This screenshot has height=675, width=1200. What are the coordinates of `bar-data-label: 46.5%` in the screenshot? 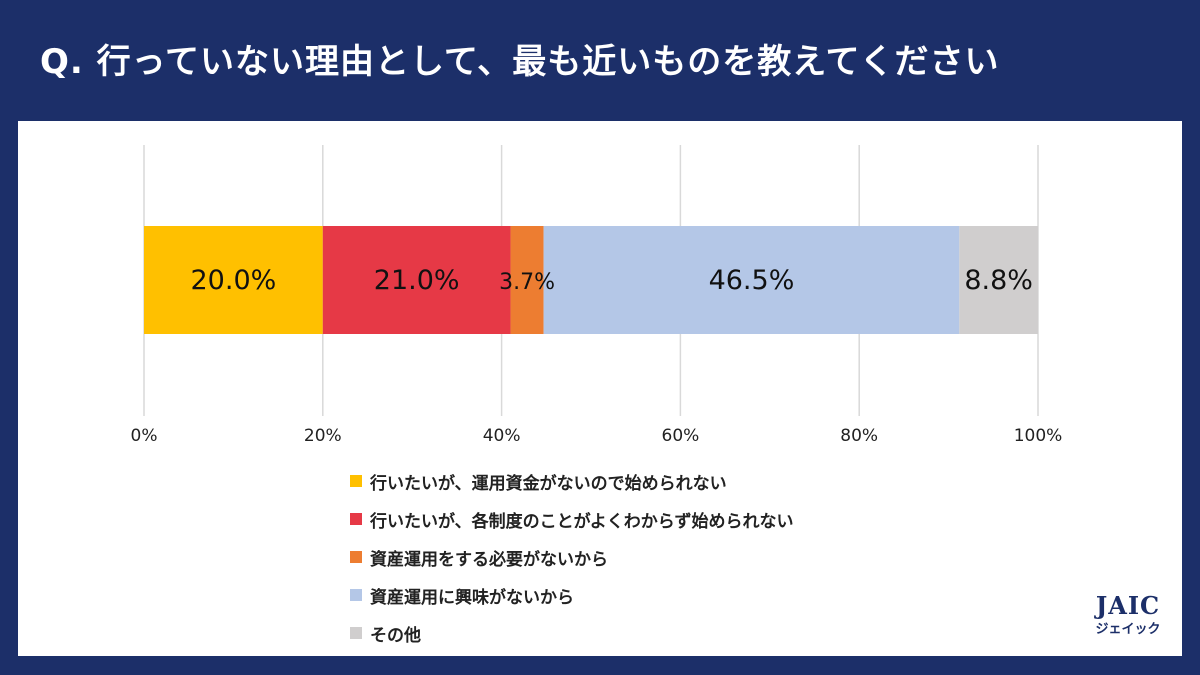 It's located at (752, 280).